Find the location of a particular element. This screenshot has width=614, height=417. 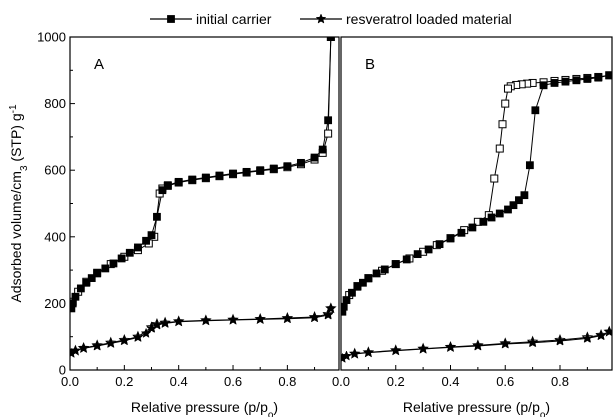

x-tick-label-b: 0.4 is located at coordinates (450, 381).